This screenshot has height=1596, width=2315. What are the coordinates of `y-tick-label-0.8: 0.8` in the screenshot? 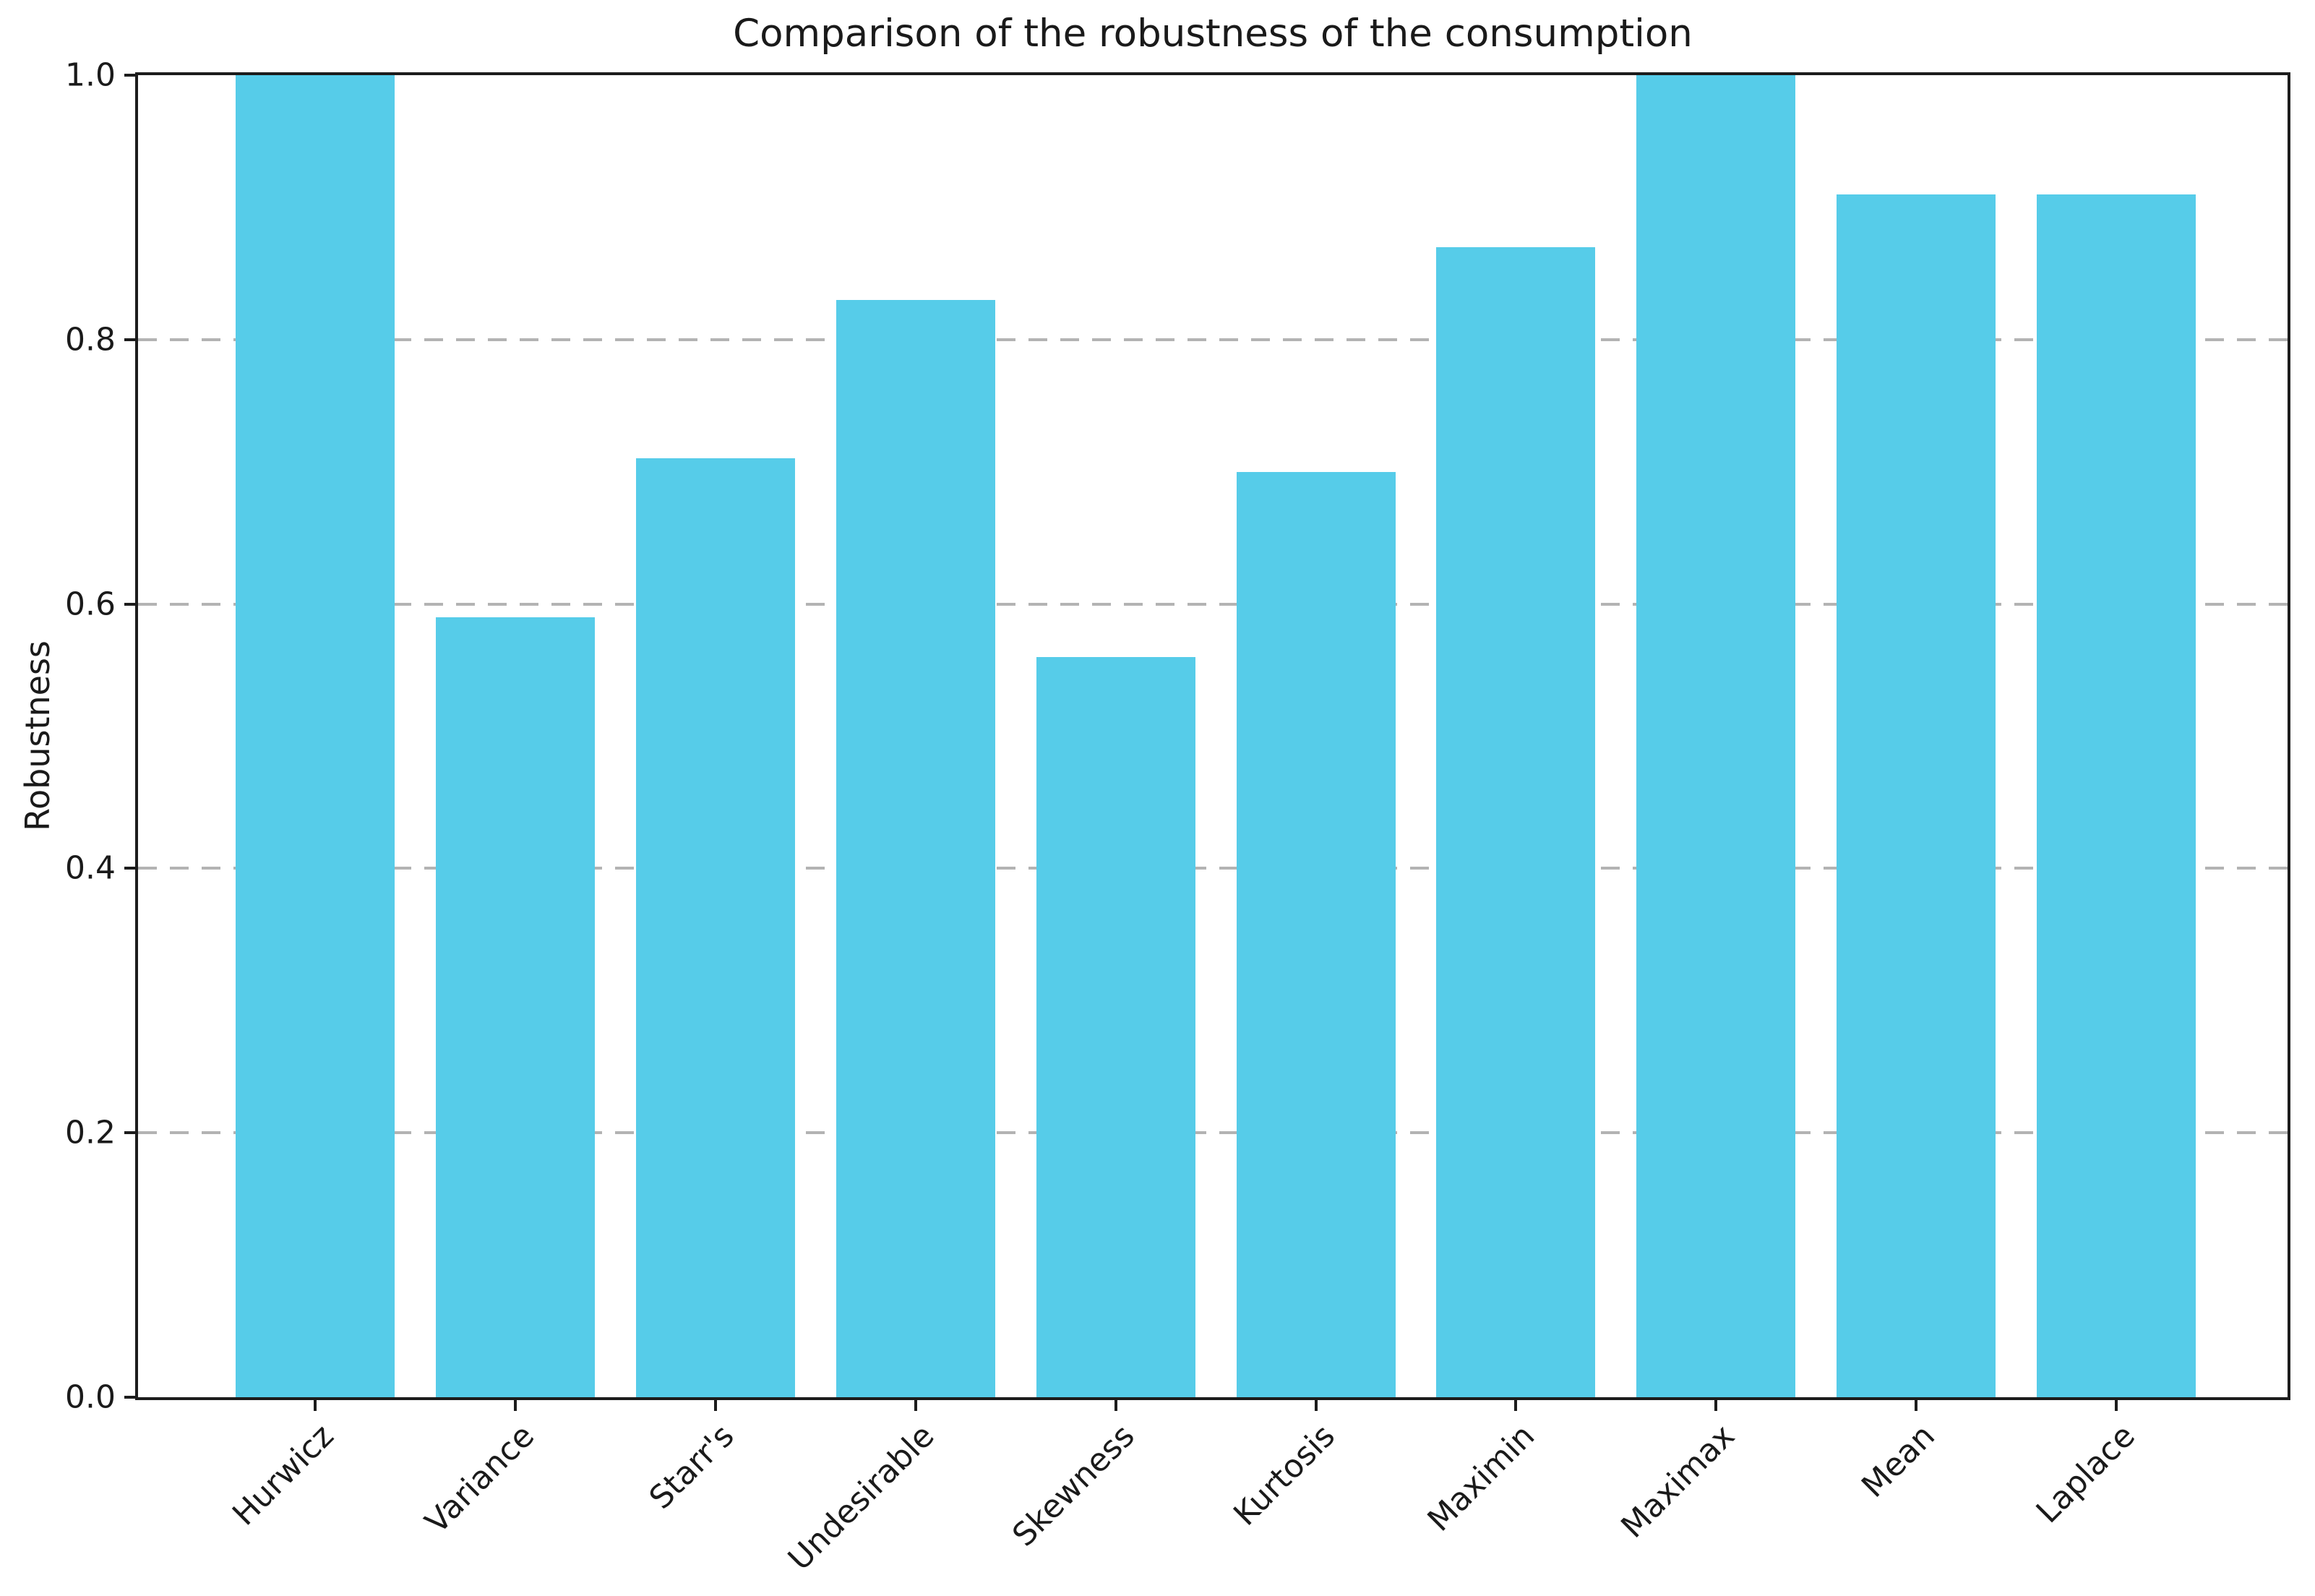 It's located at (90, 340).